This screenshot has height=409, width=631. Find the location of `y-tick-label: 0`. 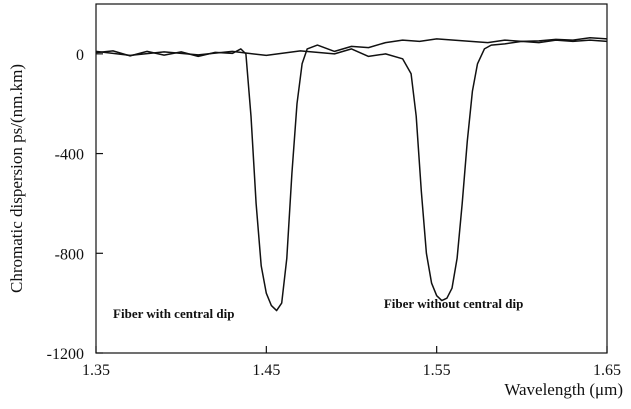

y-tick-label: 0 is located at coordinates (80, 55).